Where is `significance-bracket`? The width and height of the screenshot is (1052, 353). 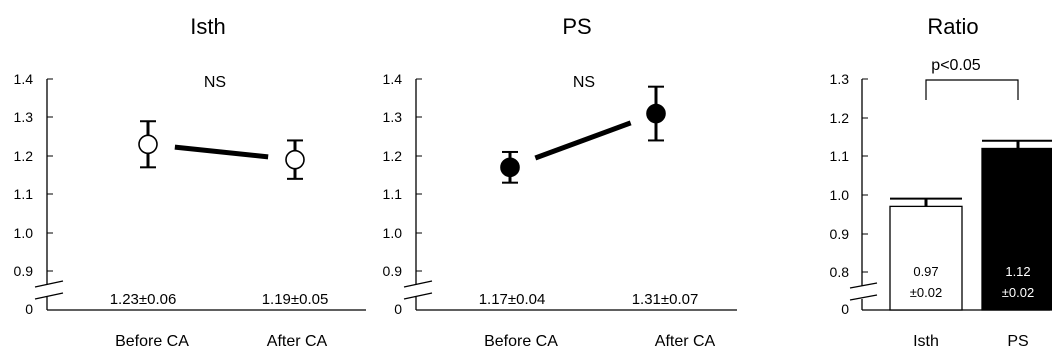
significance-bracket is located at coordinates (972, 89).